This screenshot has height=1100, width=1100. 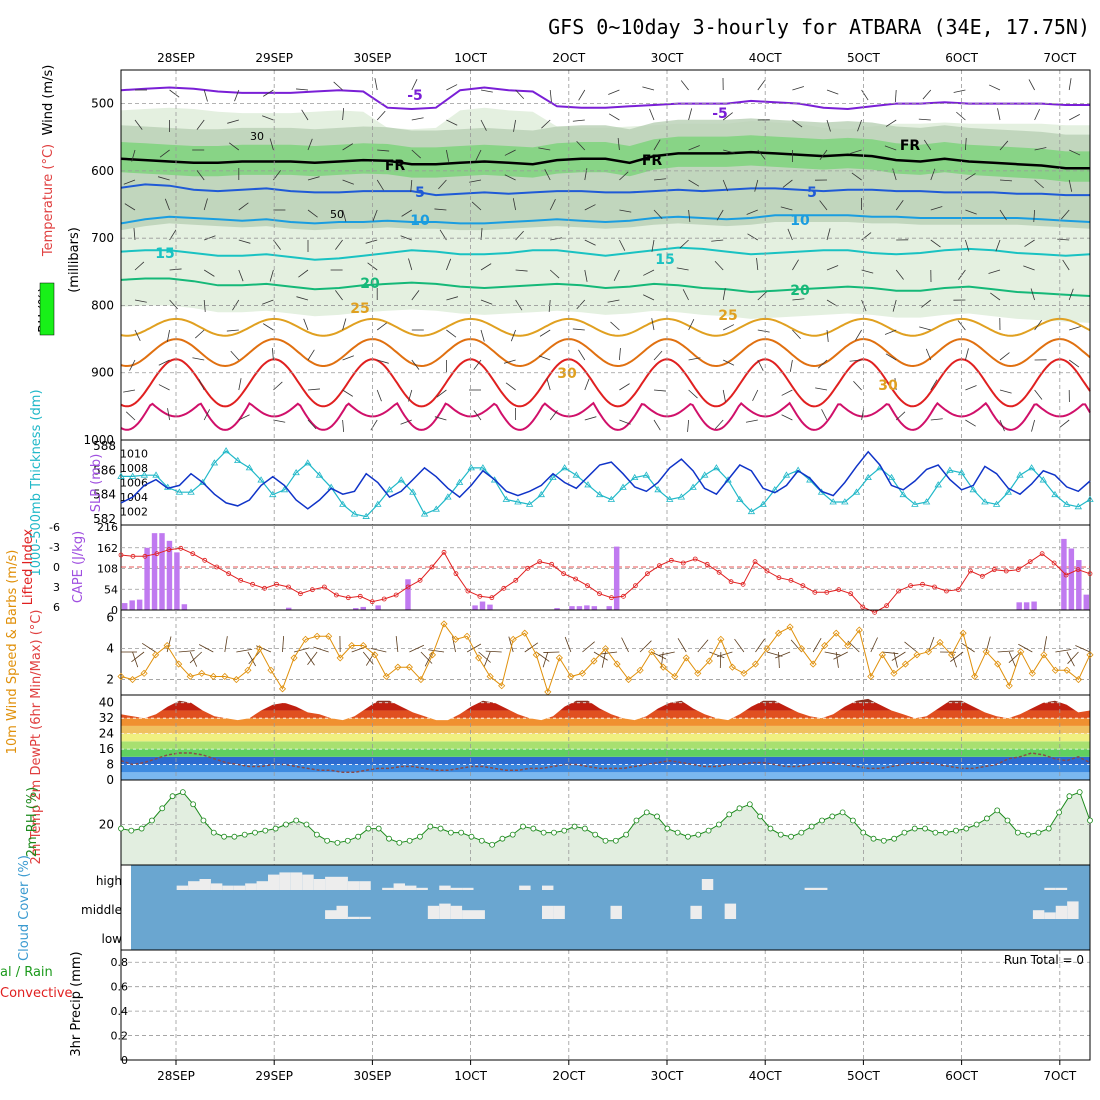 I want to click on thickness-tick: 588, so click(x=104, y=446).